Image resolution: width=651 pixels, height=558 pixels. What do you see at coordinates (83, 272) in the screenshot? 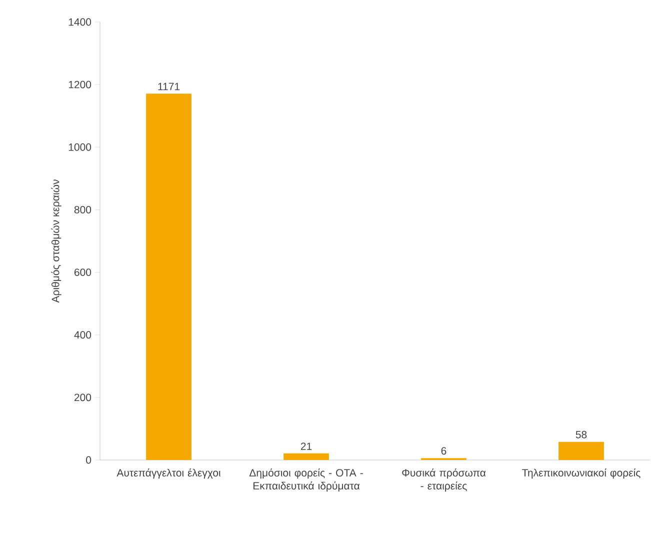
I see `y-tick-label: 600` at bounding box center [83, 272].